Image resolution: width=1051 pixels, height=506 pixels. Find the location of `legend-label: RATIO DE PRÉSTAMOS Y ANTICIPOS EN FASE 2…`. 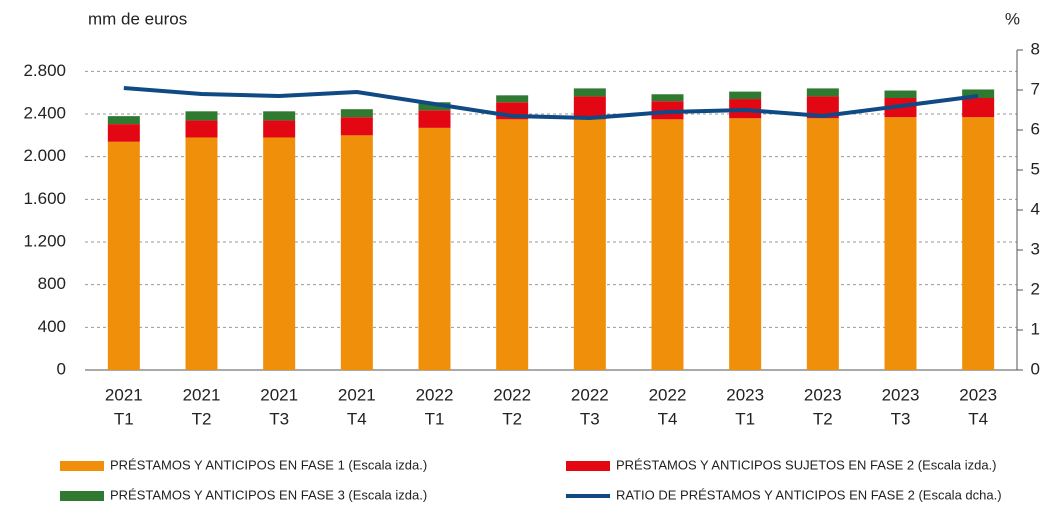

legend-label: RATIO DE PRÉSTAMOS Y ANTICIPOS EN FASE 2… is located at coordinates (809, 494).